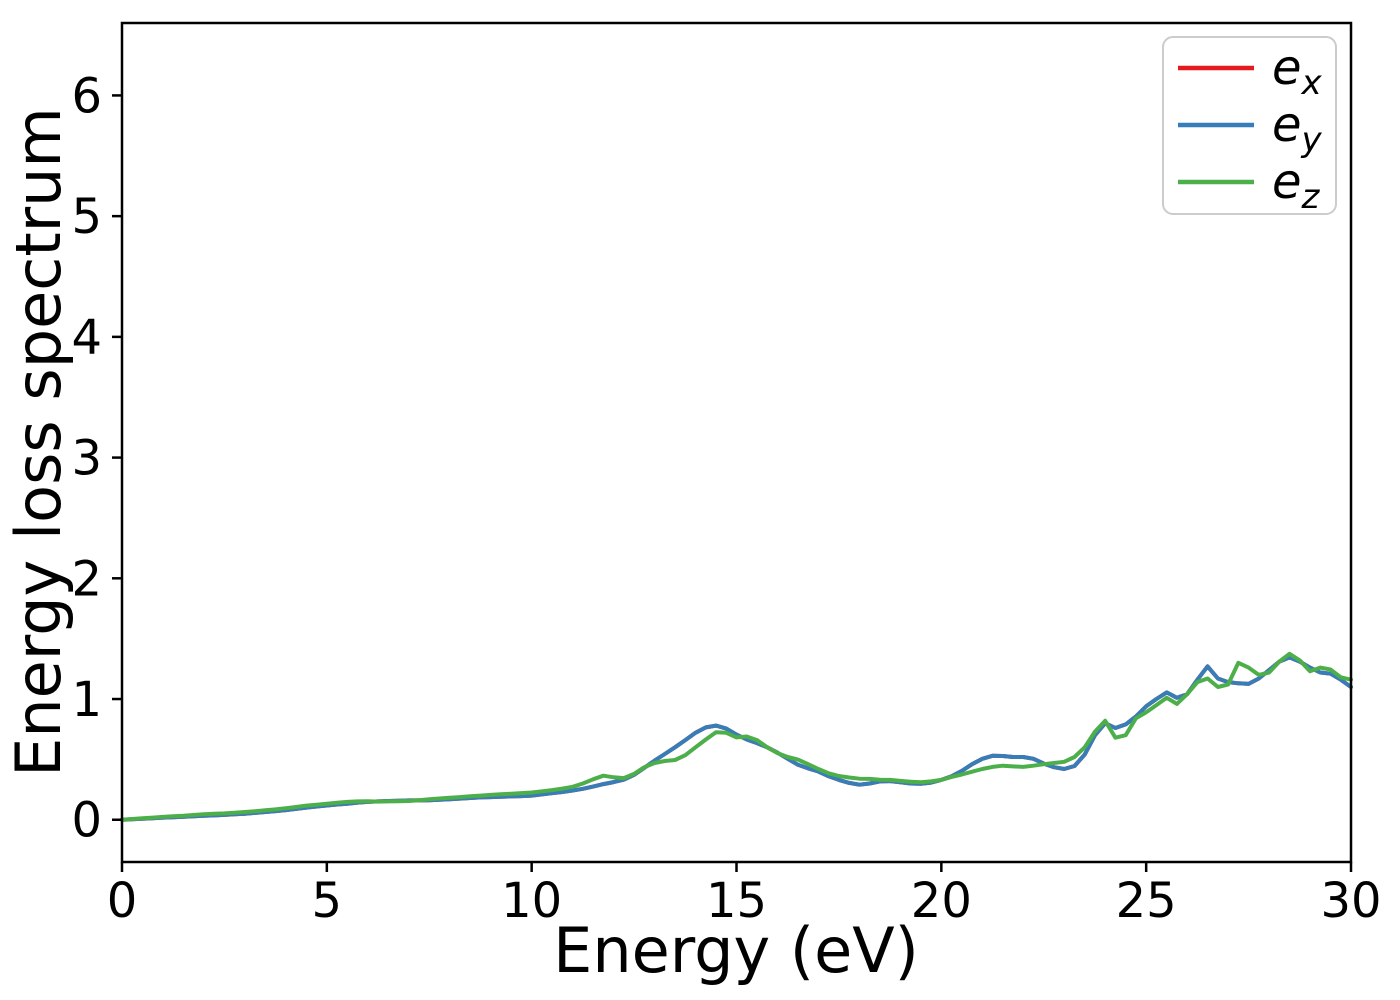  I want to click on y-tick-label: 5, so click(86, 217).